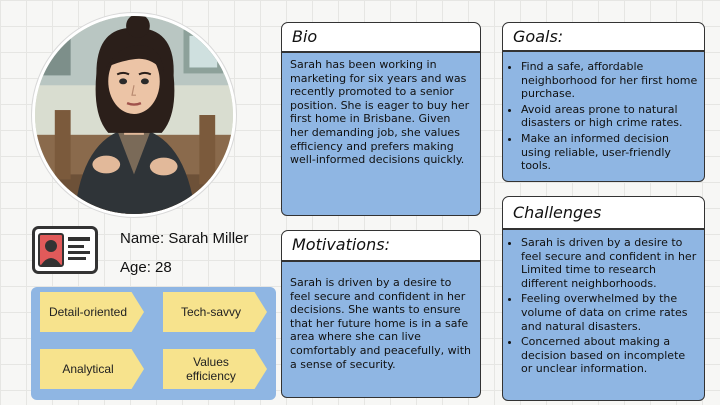 This screenshot has height=405, width=720. What do you see at coordinates (215, 312) in the screenshot?
I see `trait-tag: Tech-savvy` at bounding box center [215, 312].